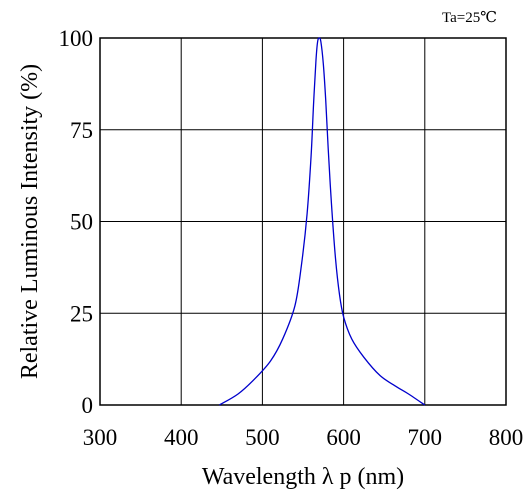  Describe the element at coordinates (343, 437) in the screenshot. I see `x-tick-label: 600` at that location.